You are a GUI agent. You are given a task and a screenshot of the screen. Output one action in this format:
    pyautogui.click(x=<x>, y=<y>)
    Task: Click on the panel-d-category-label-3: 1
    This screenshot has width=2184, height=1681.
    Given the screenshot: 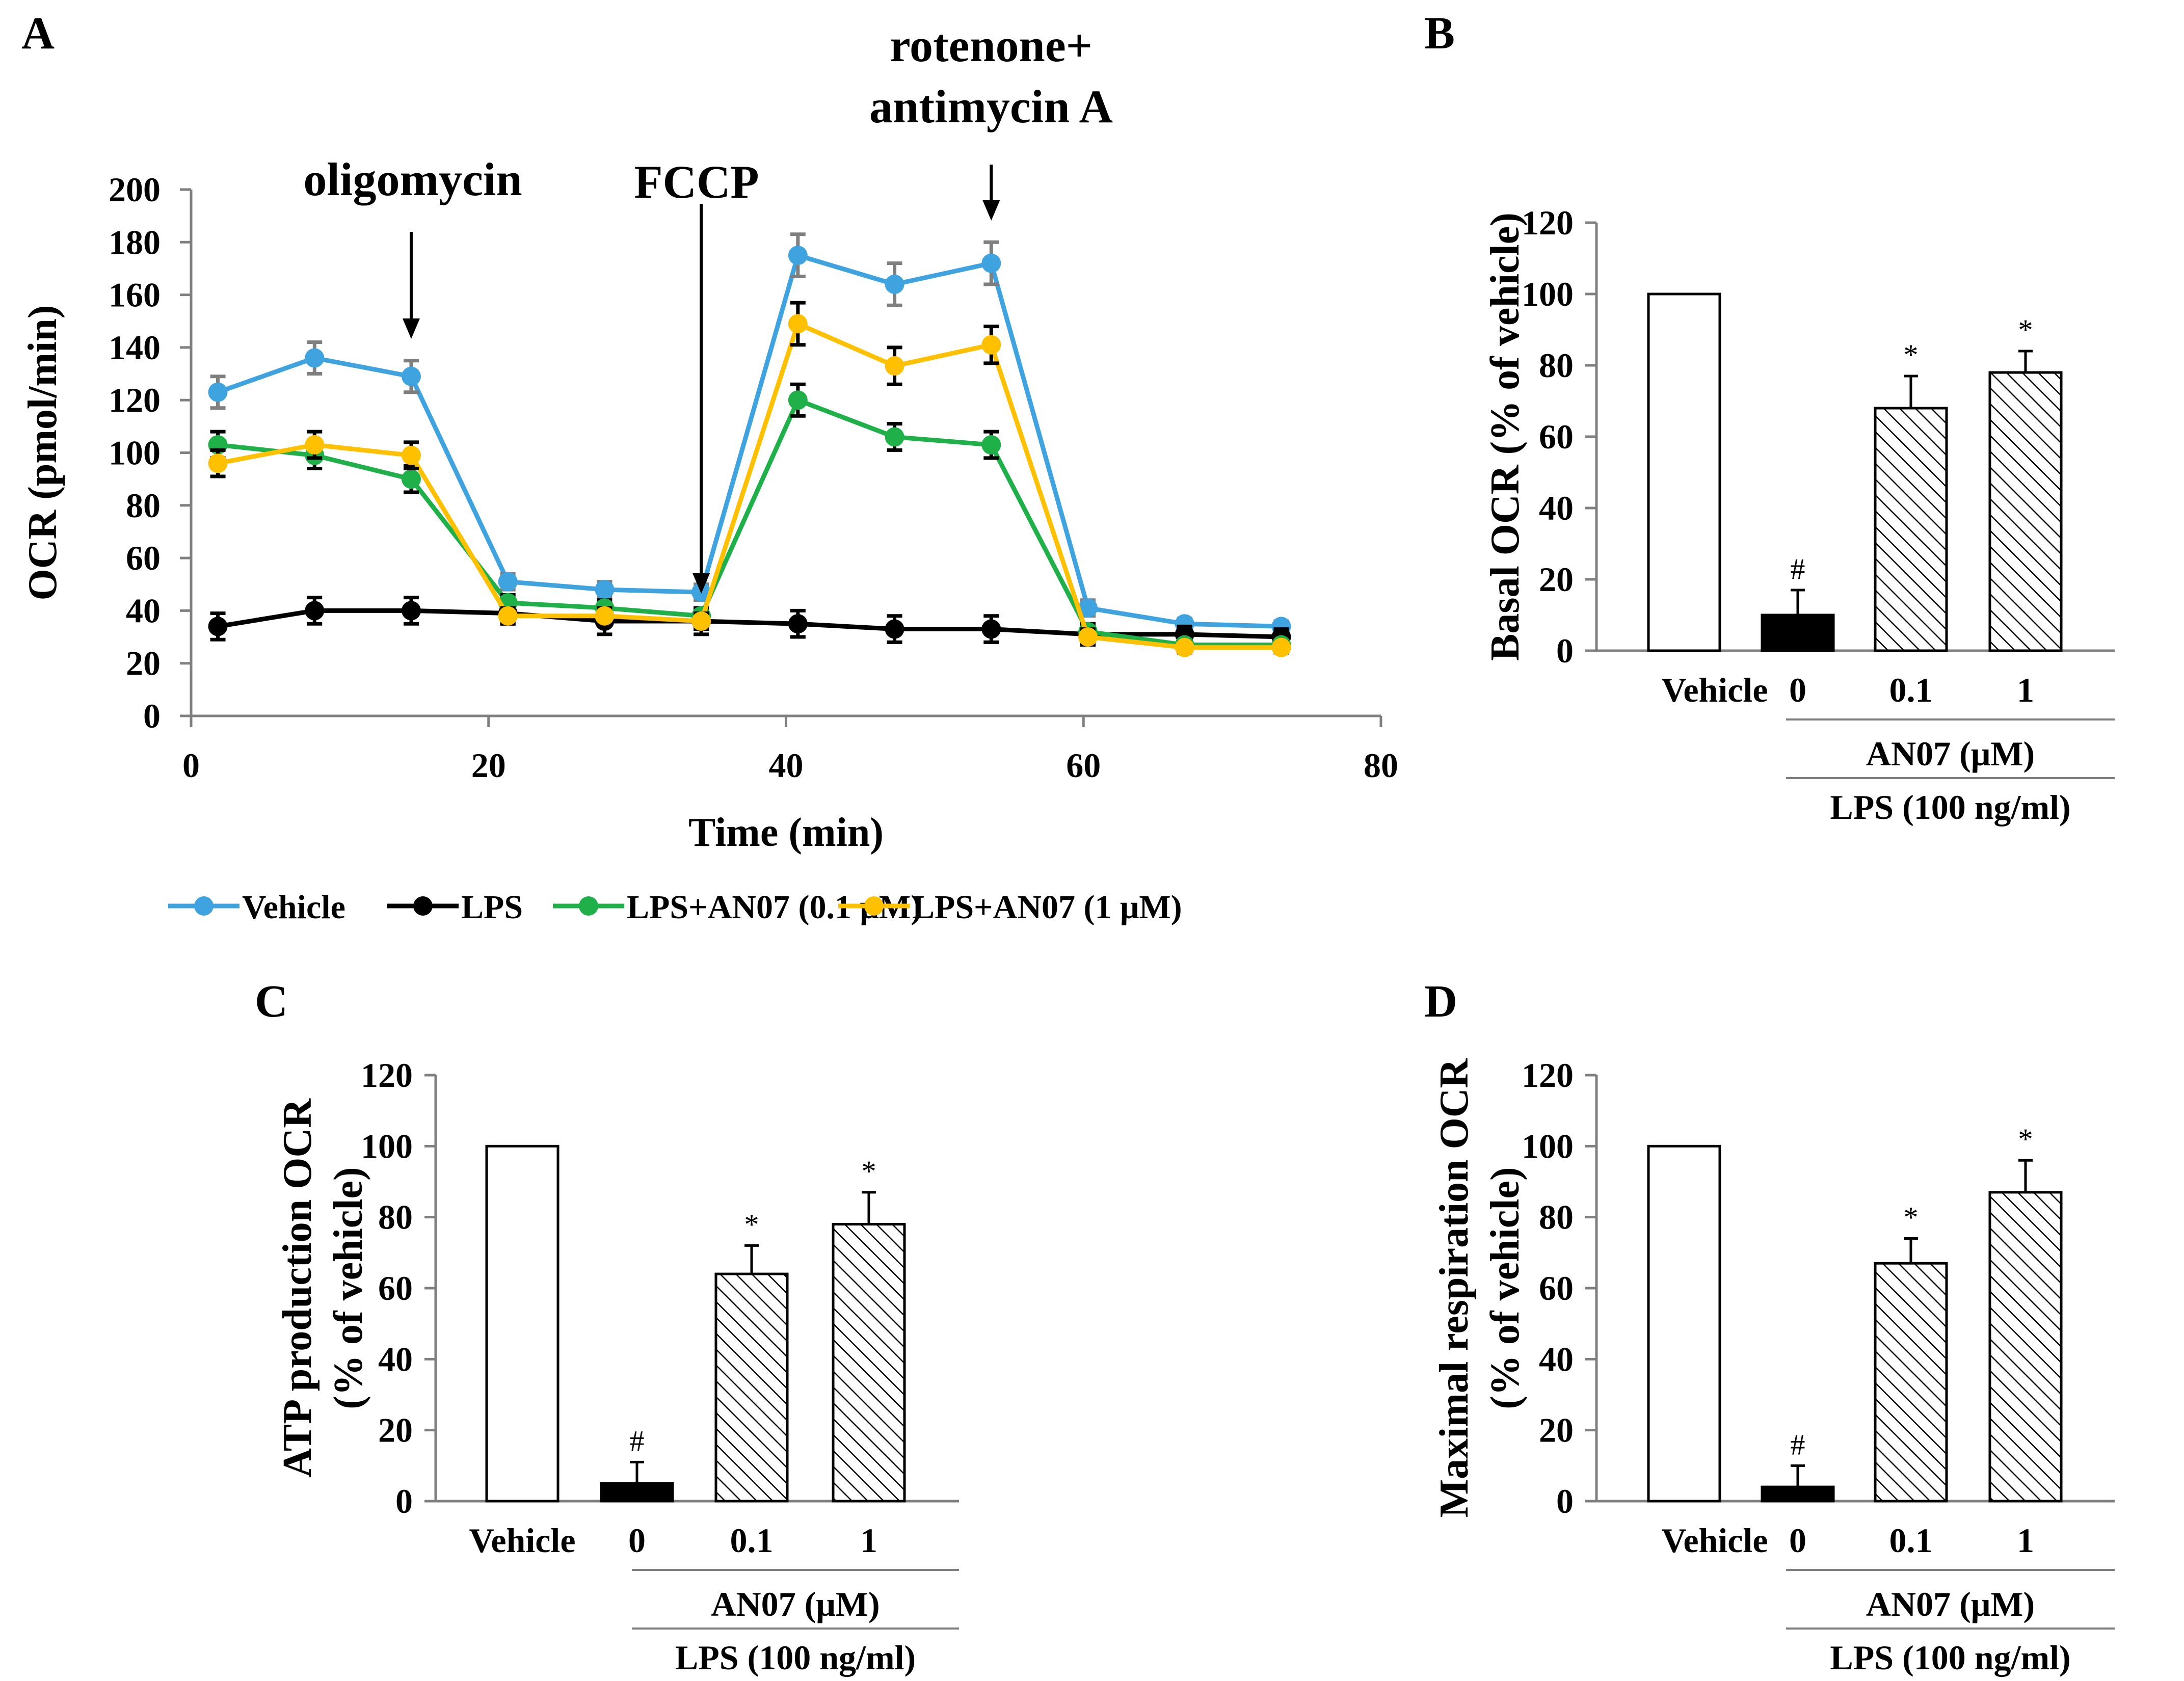 What is the action you would take?
    pyautogui.click(x=2025, y=1541)
    